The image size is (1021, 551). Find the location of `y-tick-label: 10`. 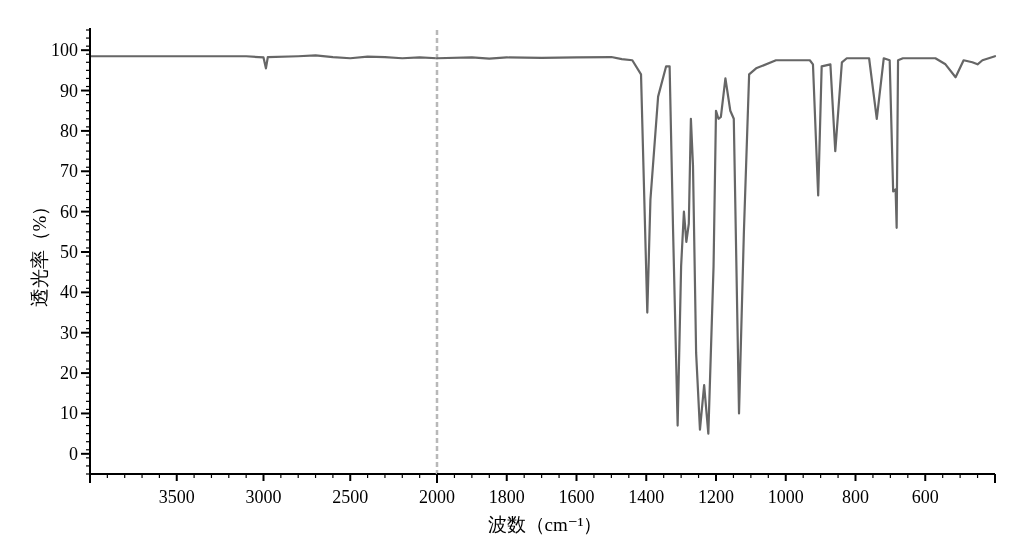

y-tick-label: 10 is located at coordinates (69, 413).